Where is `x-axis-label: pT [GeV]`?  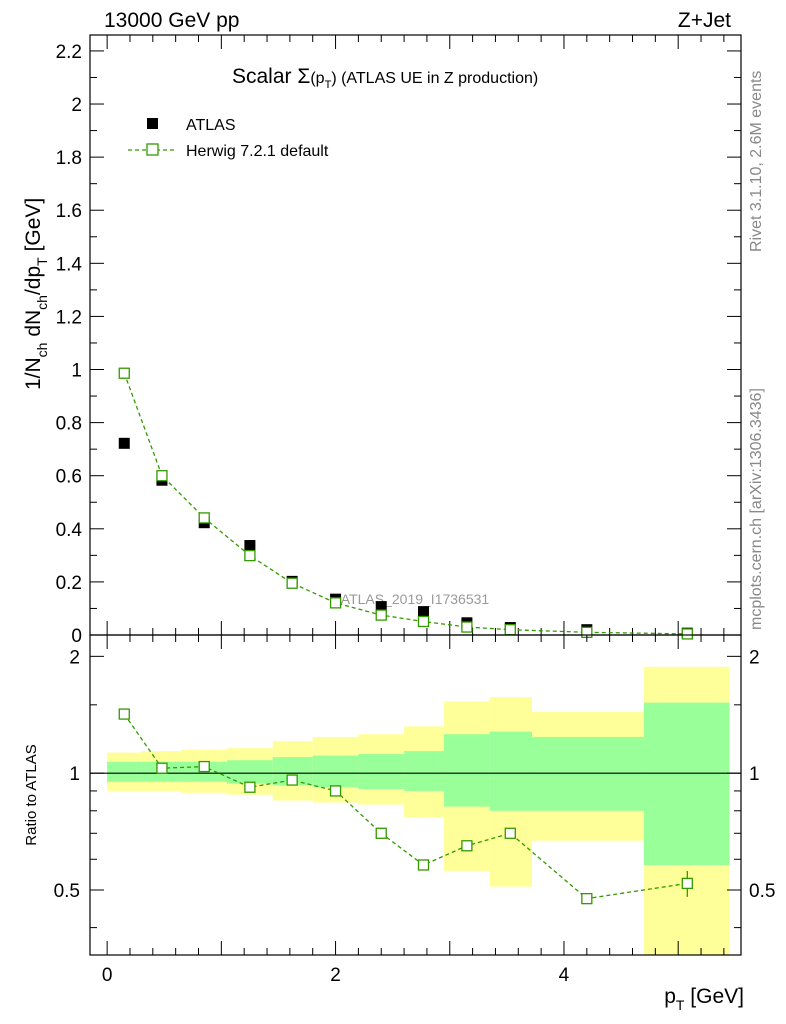
x-axis-label: pT [GeV] is located at coordinates (704, 999).